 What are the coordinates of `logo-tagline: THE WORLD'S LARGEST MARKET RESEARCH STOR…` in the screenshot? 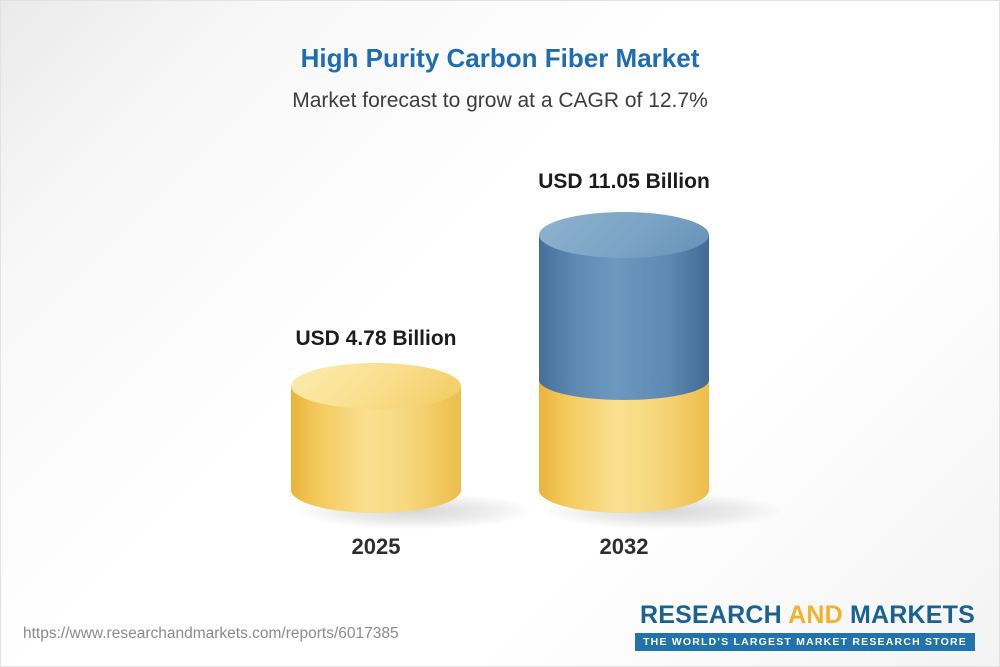 It's located at (805, 642).